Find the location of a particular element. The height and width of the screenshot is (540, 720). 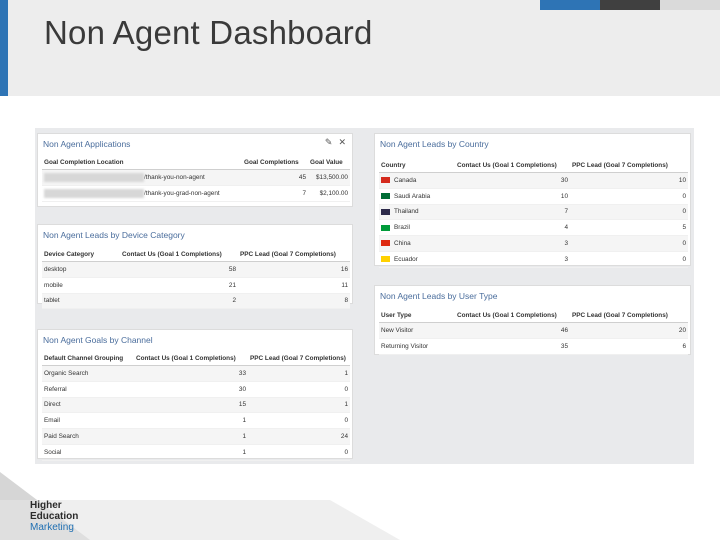

table-row: New Visitor 46 20 is located at coordinates (533, 330).